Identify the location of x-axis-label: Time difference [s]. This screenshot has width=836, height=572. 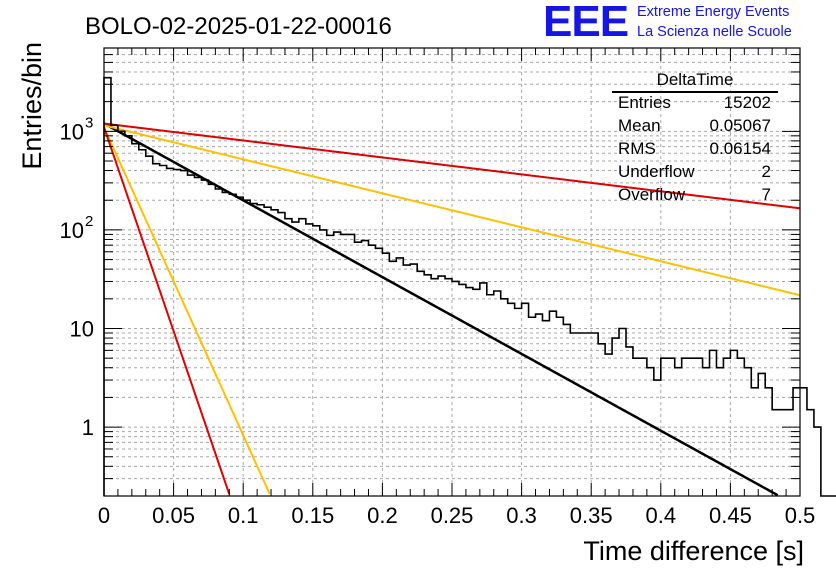
(693, 551).